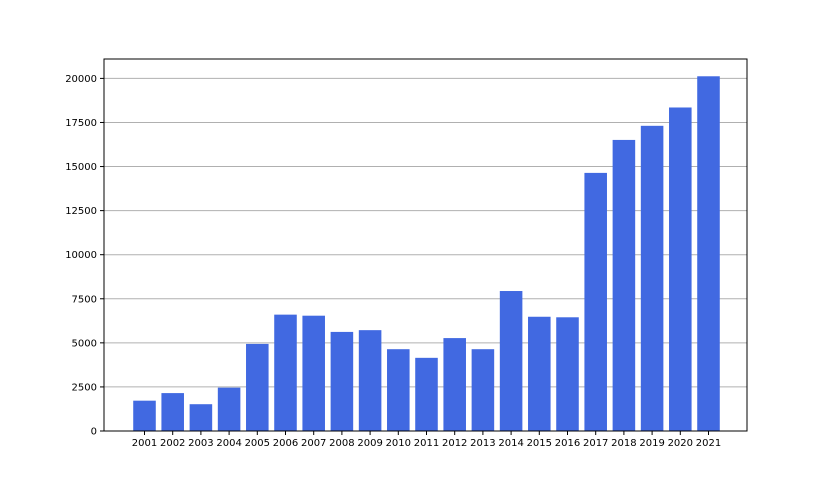 This screenshot has height=485, width=830. What do you see at coordinates (511, 361) in the screenshot?
I see `bar-2014` at bounding box center [511, 361].